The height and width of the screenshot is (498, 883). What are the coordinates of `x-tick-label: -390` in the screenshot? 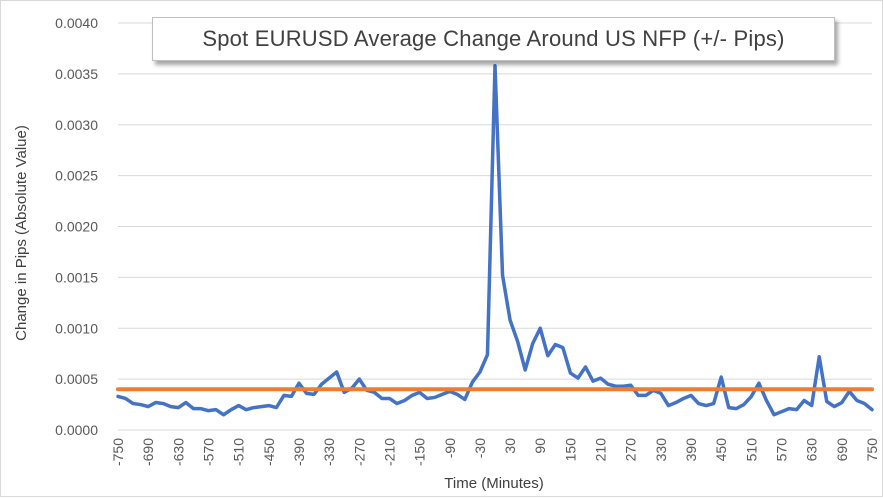 It's located at (299, 452).